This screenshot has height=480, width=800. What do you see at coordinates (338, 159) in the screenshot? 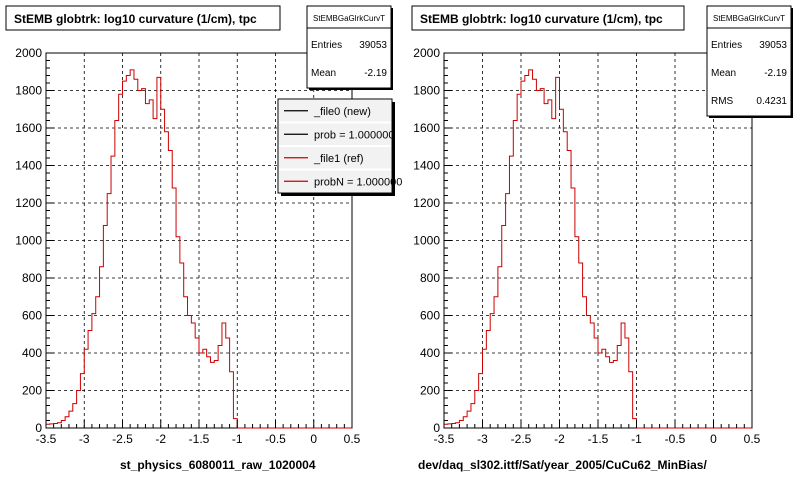
I see `legend-entry: _file1 (ref)` at bounding box center [338, 159].